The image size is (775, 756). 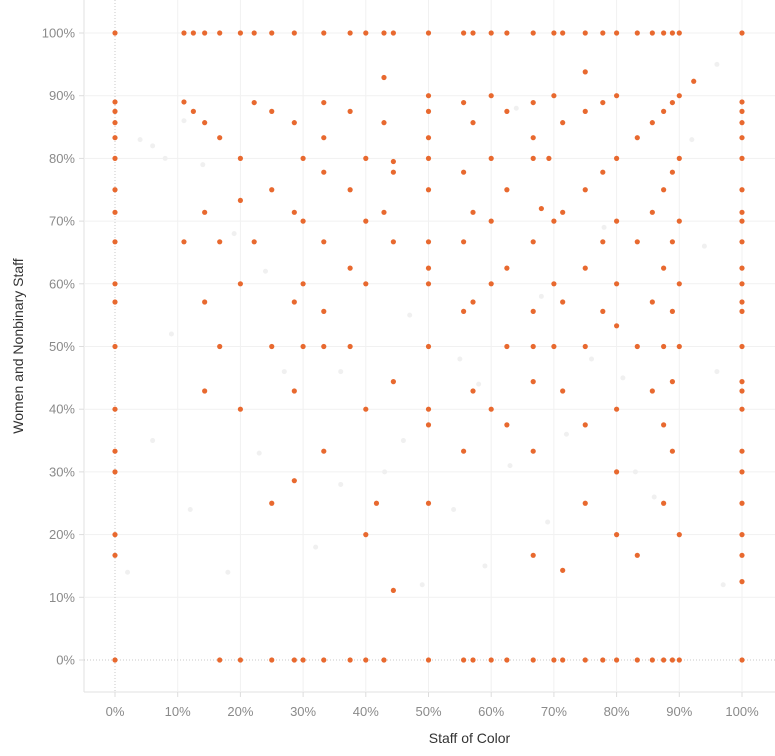 What do you see at coordinates (62, 471) in the screenshot?
I see `y-tick-label: 30%` at bounding box center [62, 471].